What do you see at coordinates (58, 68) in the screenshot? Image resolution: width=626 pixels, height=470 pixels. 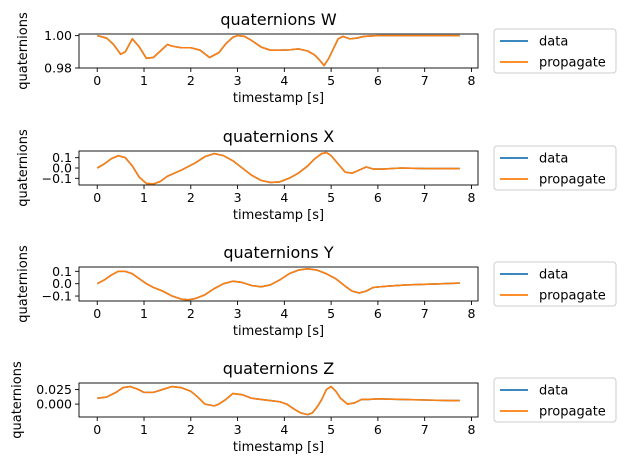 I see `y-tick-label: 0.98` at bounding box center [58, 68].